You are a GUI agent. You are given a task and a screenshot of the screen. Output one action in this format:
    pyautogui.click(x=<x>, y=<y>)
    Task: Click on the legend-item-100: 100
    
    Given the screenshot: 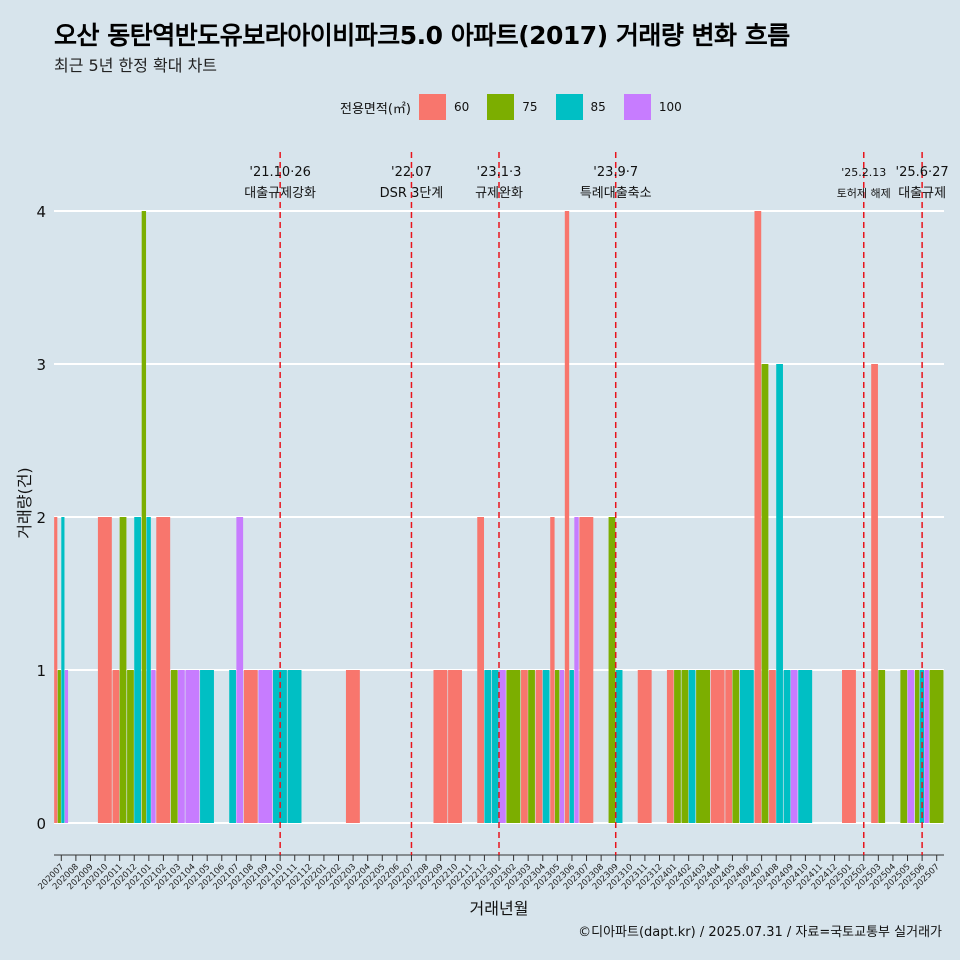 What is the action you would take?
    pyautogui.click(x=658, y=107)
    